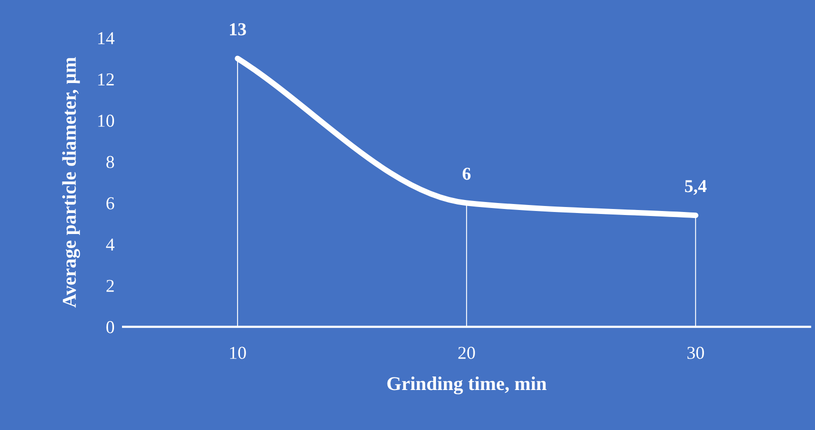 The height and width of the screenshot is (430, 815). Describe the element at coordinates (106, 38) in the screenshot. I see `y-tick-label: 14` at that location.